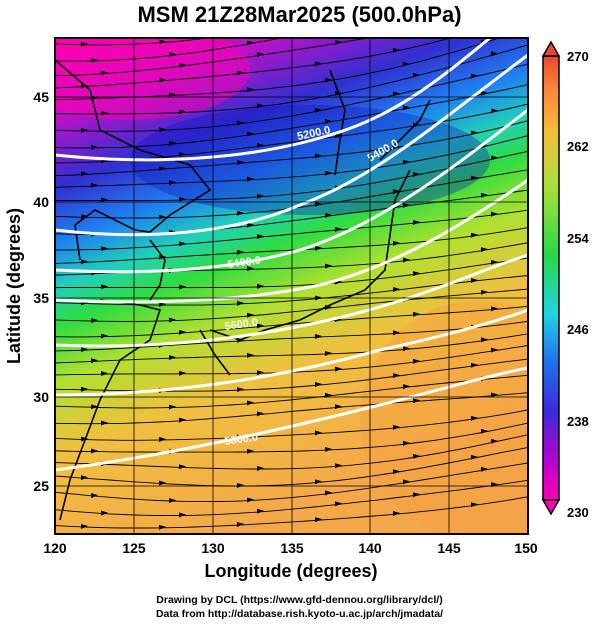 Image resolution: width=599 pixels, height=625 pixels. I want to click on colorbar: 270 262 254 246 238 230, so click(565, 280).